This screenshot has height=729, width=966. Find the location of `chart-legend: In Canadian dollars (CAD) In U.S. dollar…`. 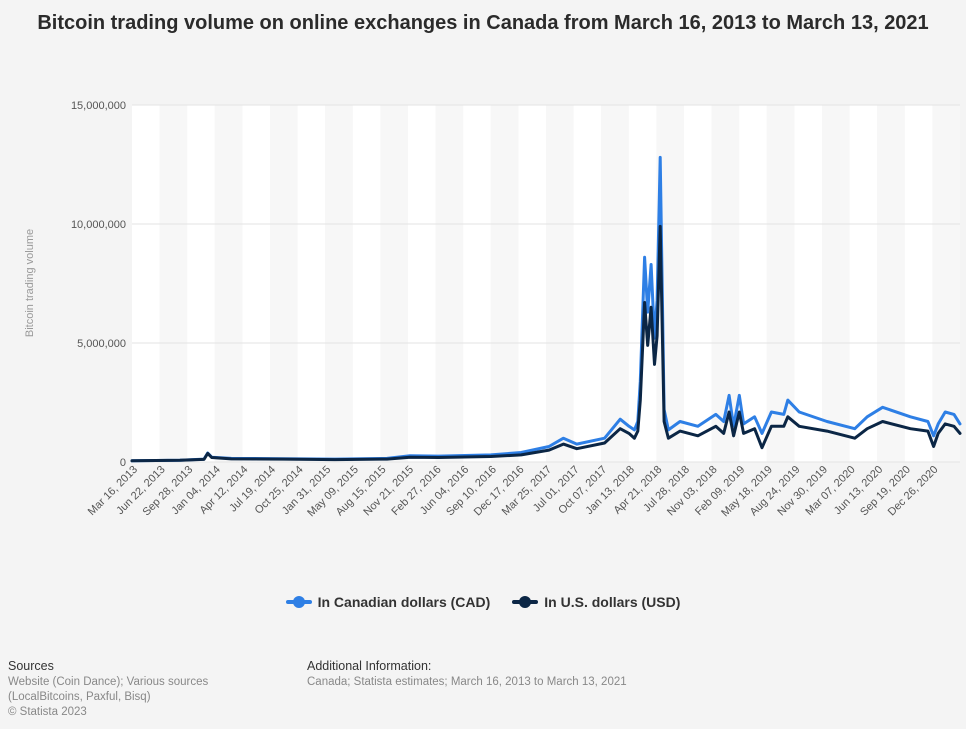

chart-legend: In Canadian dollars (CAD) In U.S. dollar… is located at coordinates (483, 602).